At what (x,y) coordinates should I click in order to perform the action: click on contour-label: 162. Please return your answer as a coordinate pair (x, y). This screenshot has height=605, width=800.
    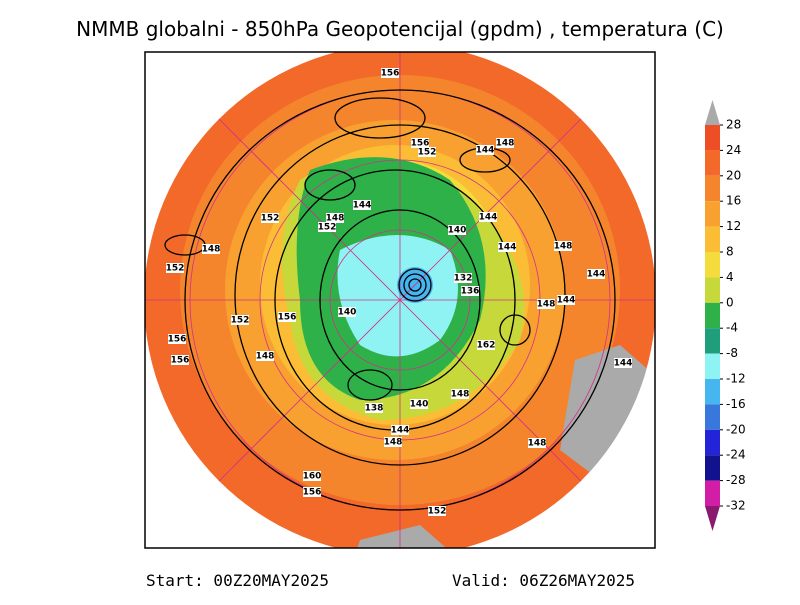
    Looking at the image, I should click on (486, 346).